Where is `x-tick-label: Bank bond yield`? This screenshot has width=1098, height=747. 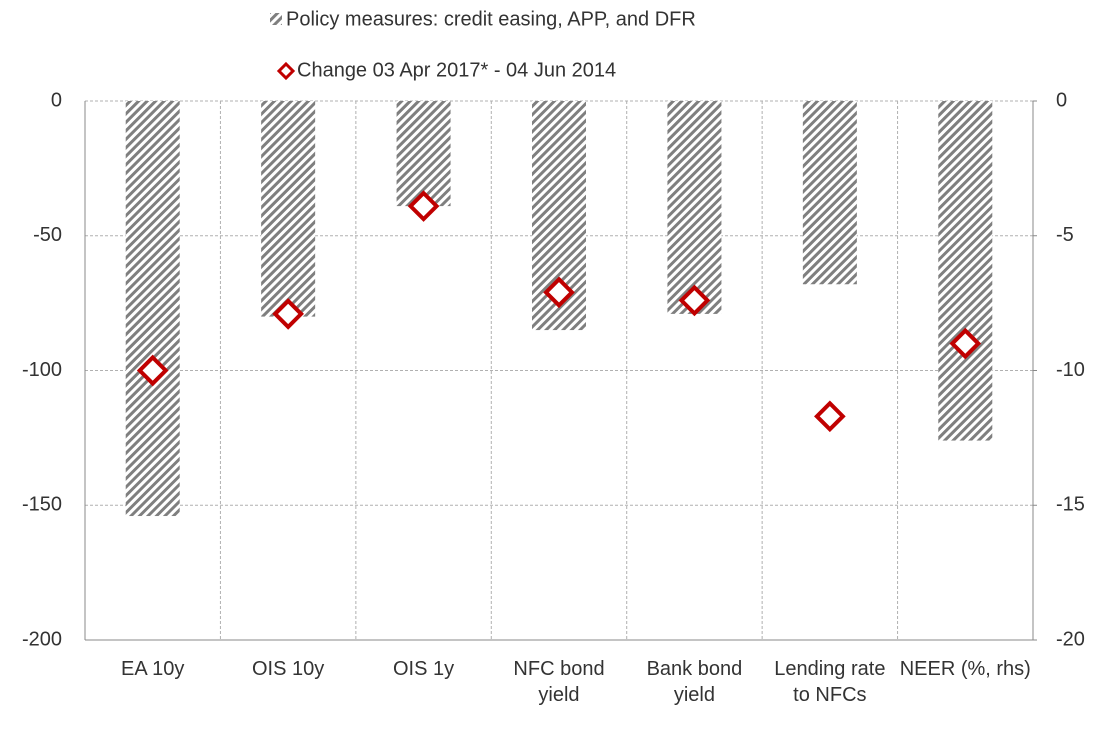 x-tick-label: Bank bond yield is located at coordinates (694, 682).